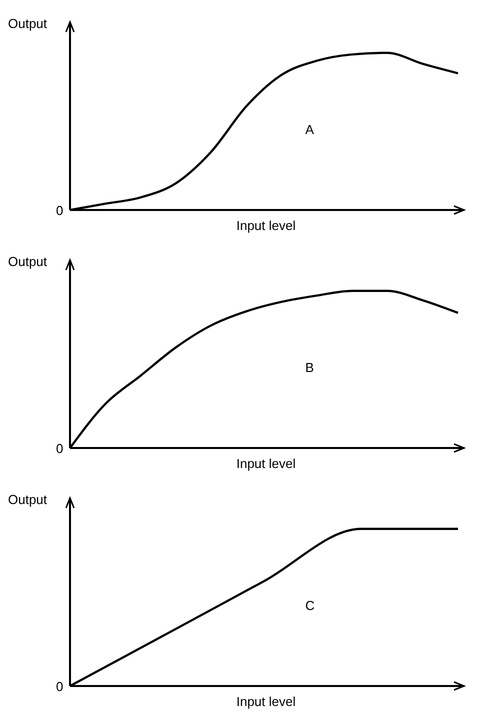 Image resolution: width=479 pixels, height=726 pixels. I want to click on text: A, so click(309, 129).